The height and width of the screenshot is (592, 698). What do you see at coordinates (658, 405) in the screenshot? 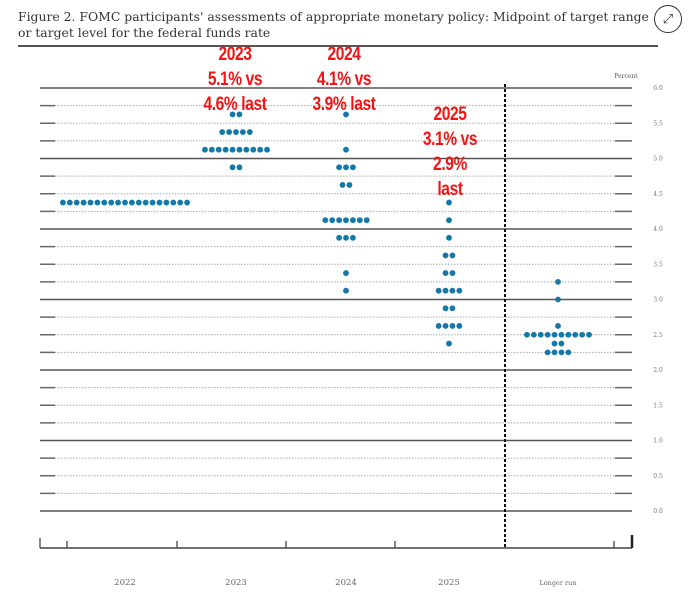
I see `y-tick-label: 1.5` at bounding box center [658, 405].